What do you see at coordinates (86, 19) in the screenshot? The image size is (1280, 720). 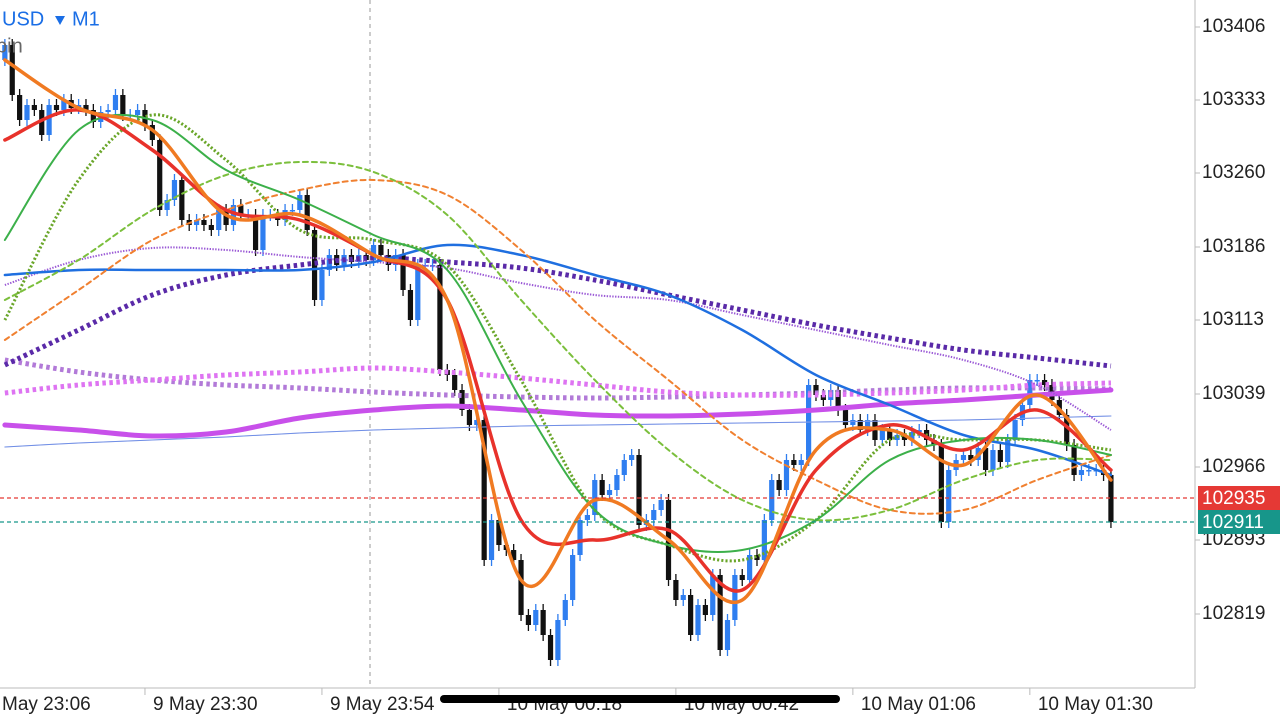 I see `timeframe: M1` at bounding box center [86, 19].